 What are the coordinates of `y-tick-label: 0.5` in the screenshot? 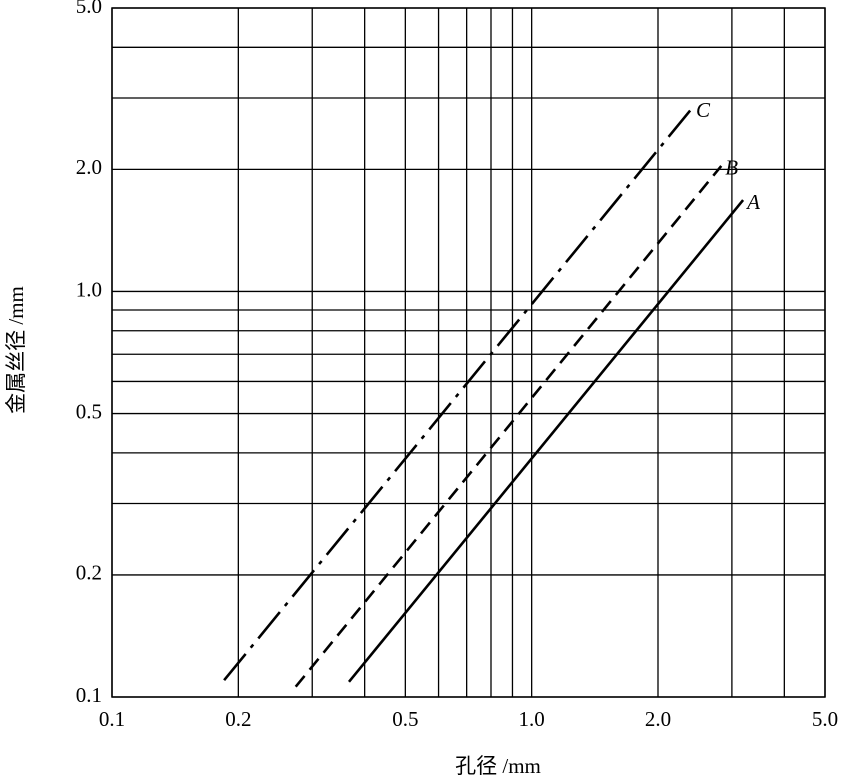 It's located at (89, 411).